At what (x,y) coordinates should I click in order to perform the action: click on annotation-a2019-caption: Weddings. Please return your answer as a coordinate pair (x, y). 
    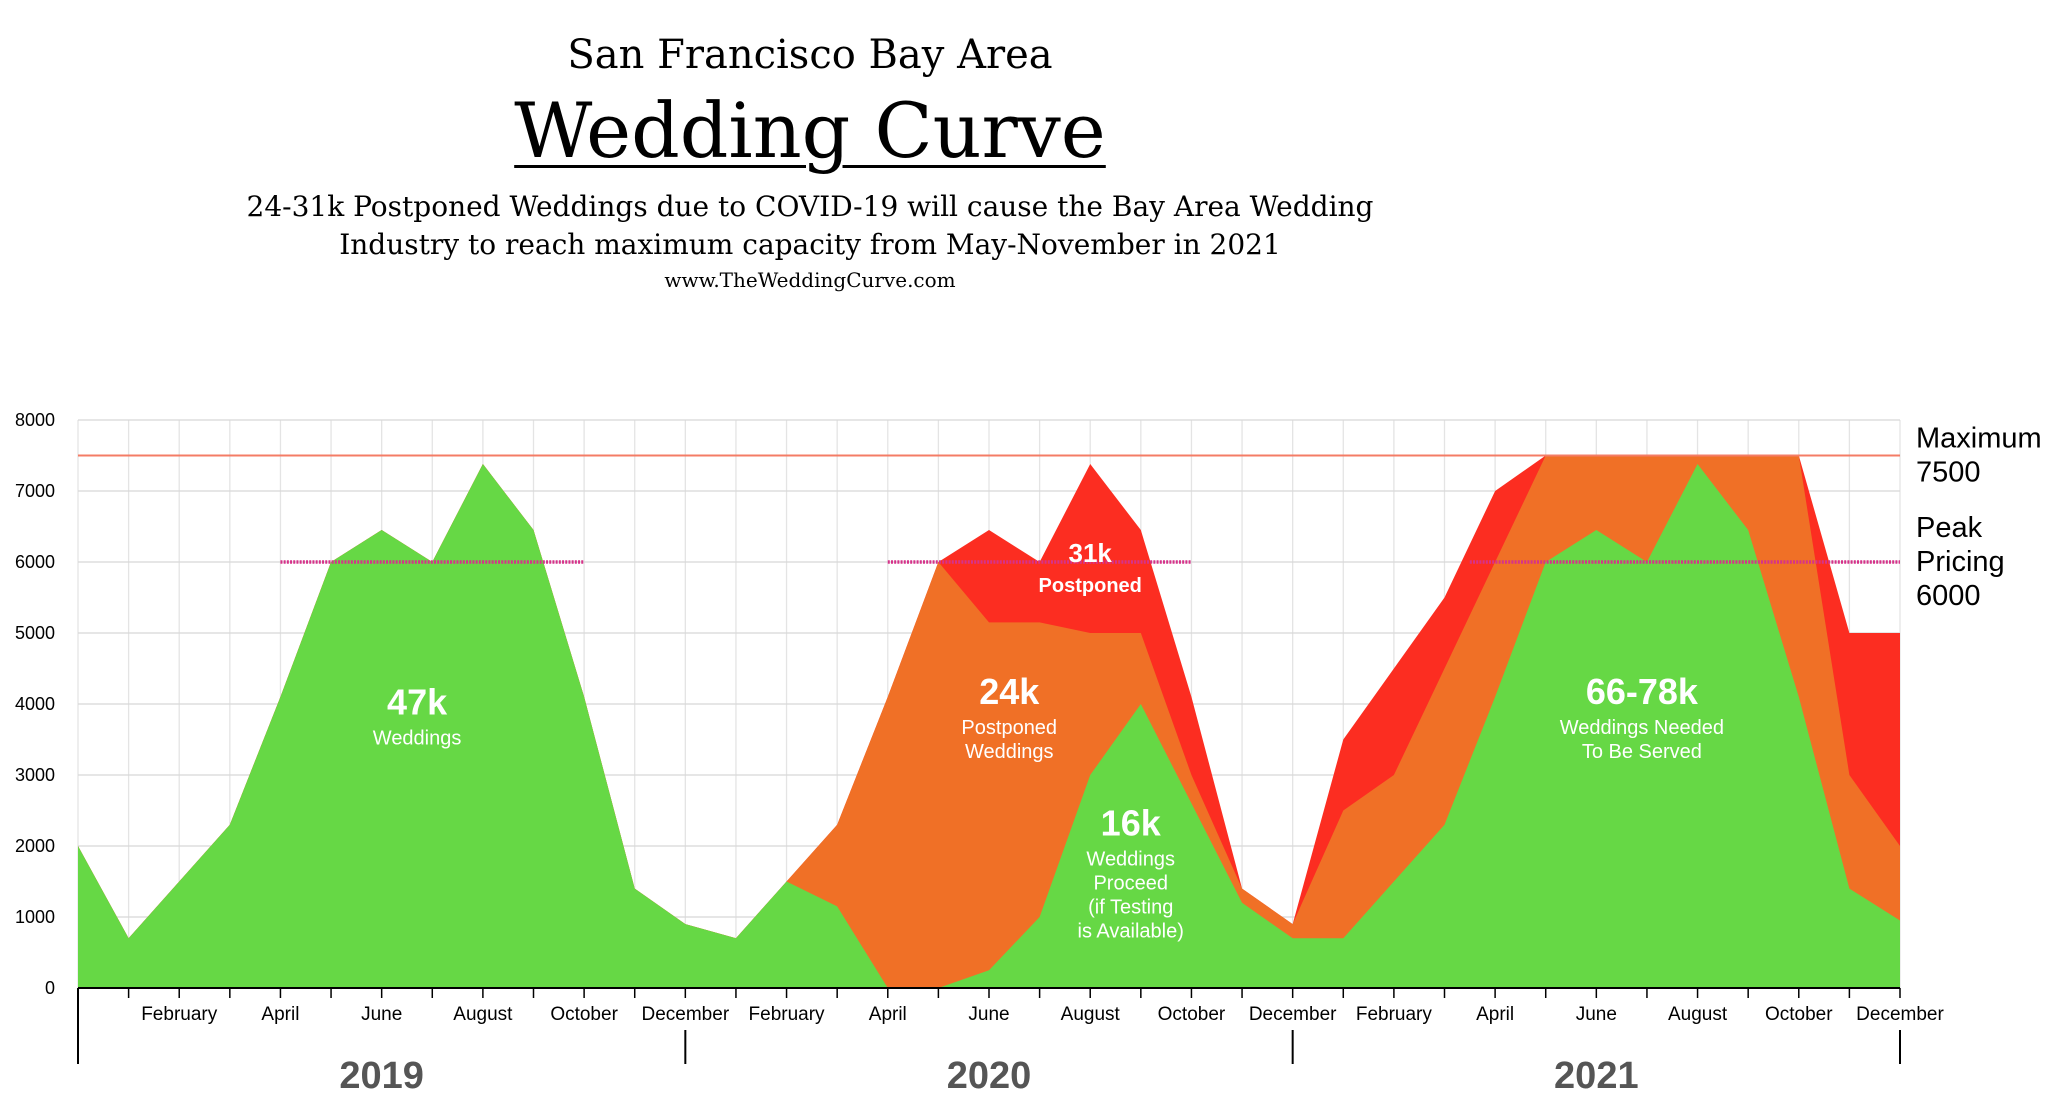
    Looking at the image, I should click on (417, 739).